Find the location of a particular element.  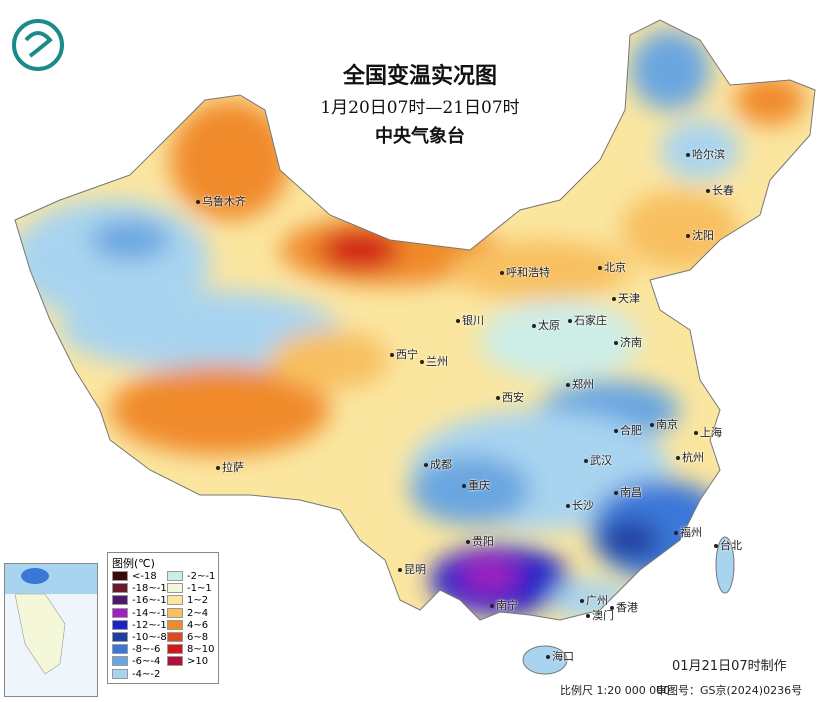

legend-item: <-18 is located at coordinates (134, 576).